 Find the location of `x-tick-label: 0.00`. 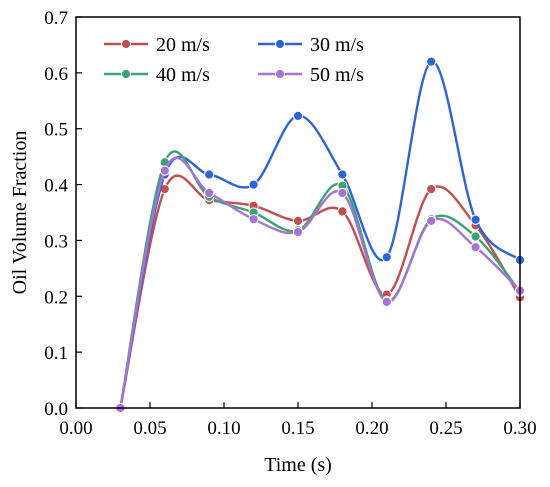

x-tick-label: 0.00 is located at coordinates (75, 428).